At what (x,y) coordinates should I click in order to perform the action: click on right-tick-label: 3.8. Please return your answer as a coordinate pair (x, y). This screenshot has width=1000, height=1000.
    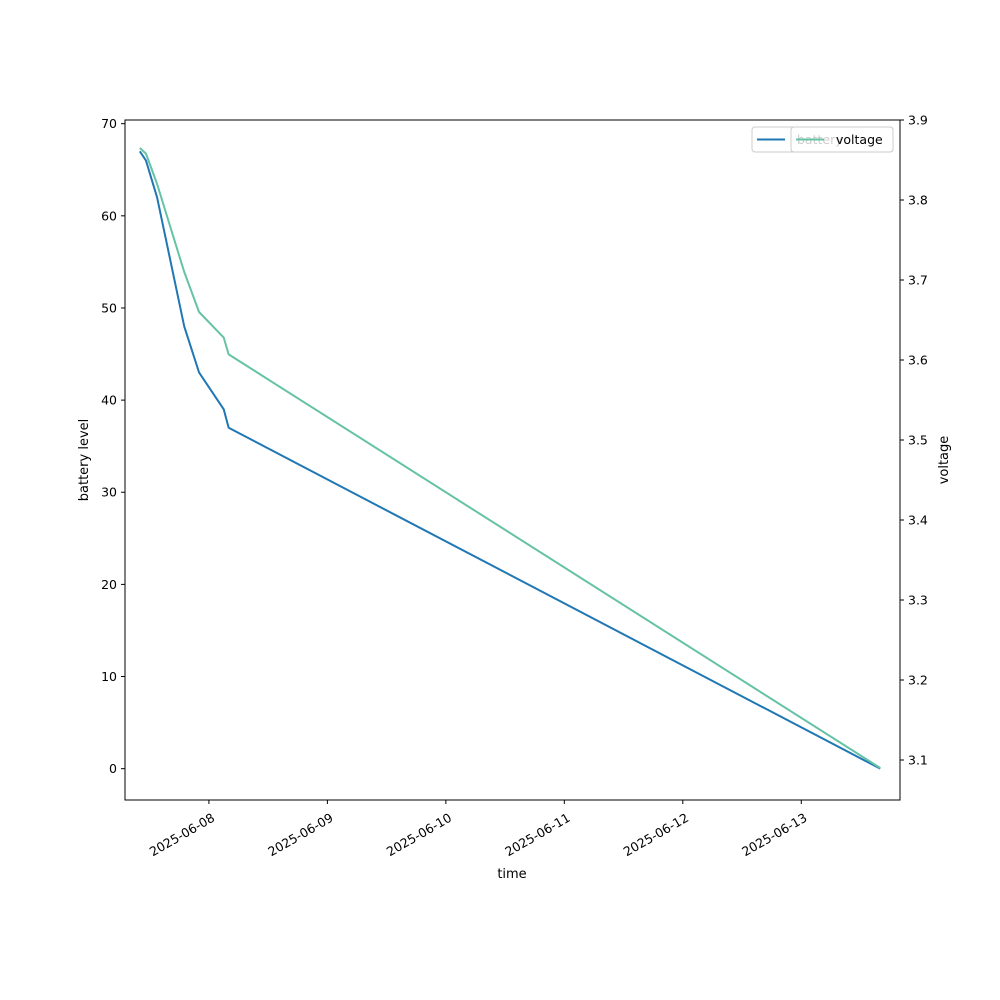
    Looking at the image, I should click on (918, 200).